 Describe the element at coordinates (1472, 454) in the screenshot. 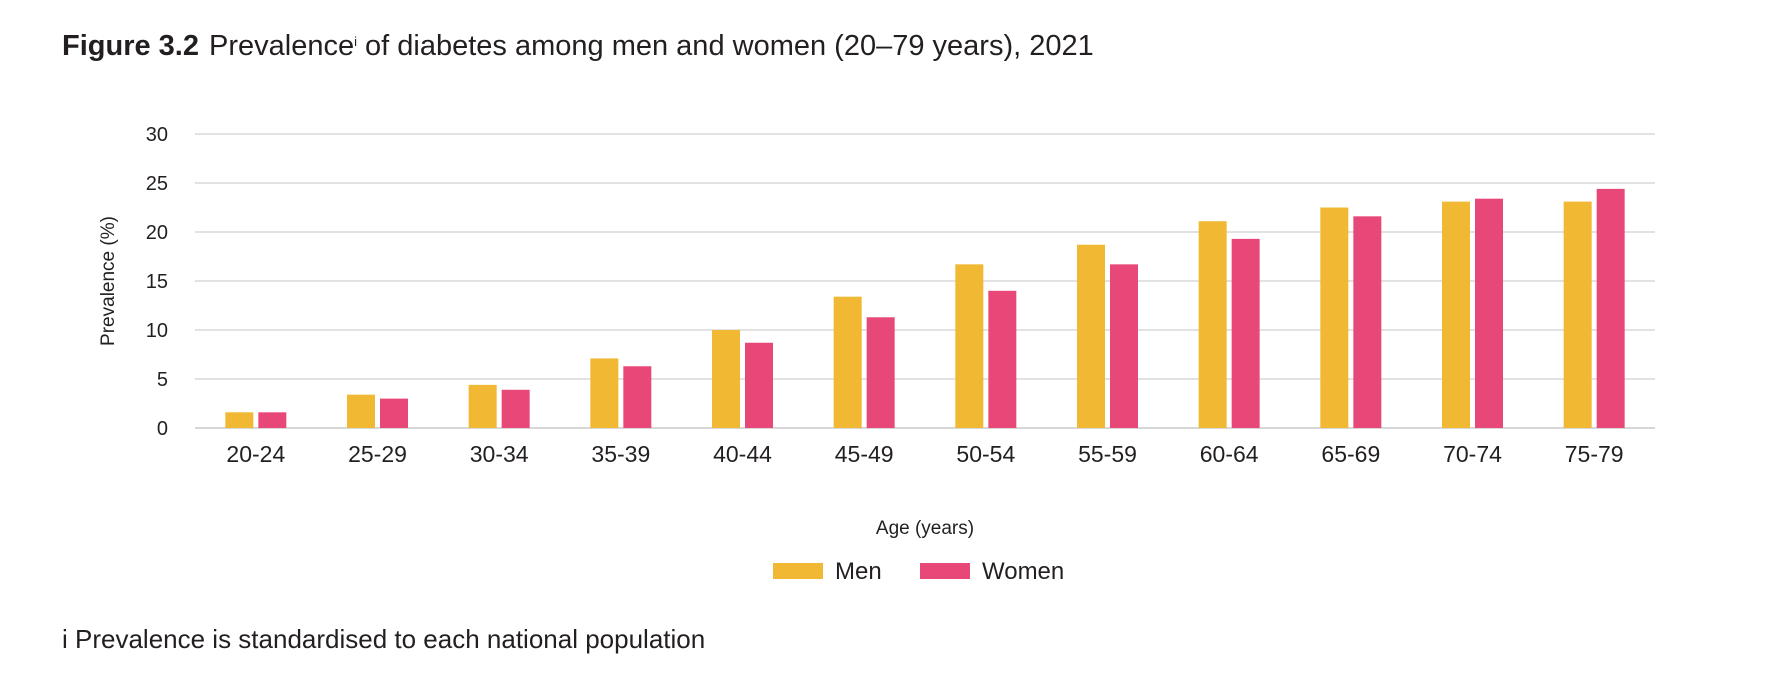

I see `x-tick-label: 70-74` at that location.